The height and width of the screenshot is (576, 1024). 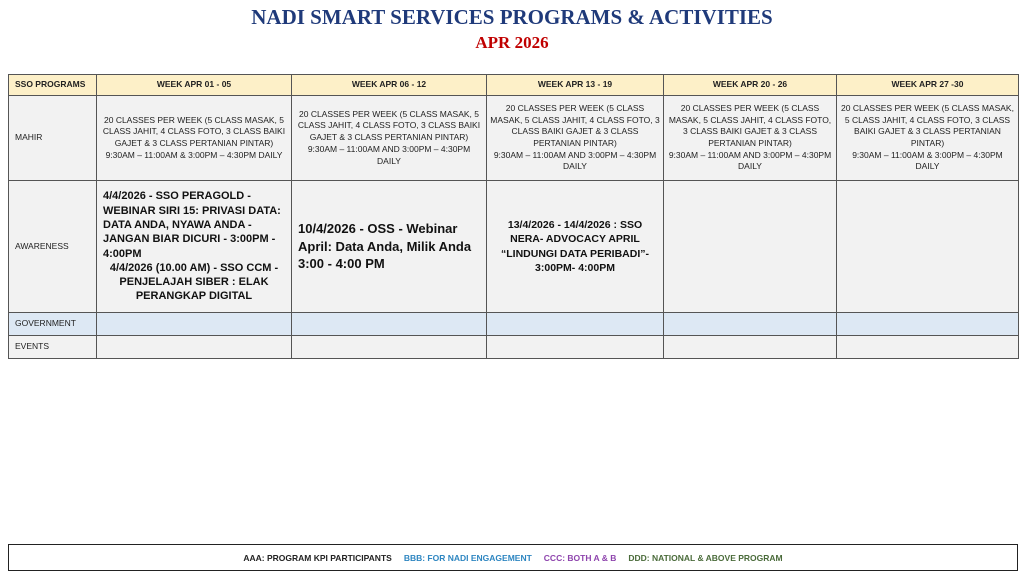 What do you see at coordinates (580, 557) in the screenshot?
I see `legend-item-ccc: CCC: BOTH A & B` at bounding box center [580, 557].